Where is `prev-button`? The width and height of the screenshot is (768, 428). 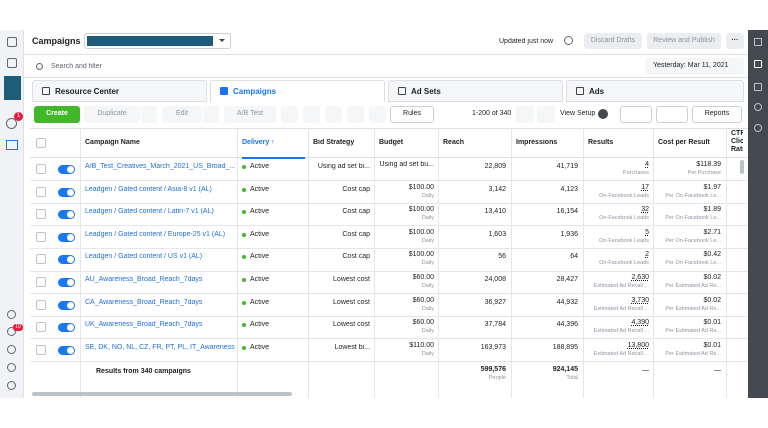
prev-button is located at coordinates (525, 114).